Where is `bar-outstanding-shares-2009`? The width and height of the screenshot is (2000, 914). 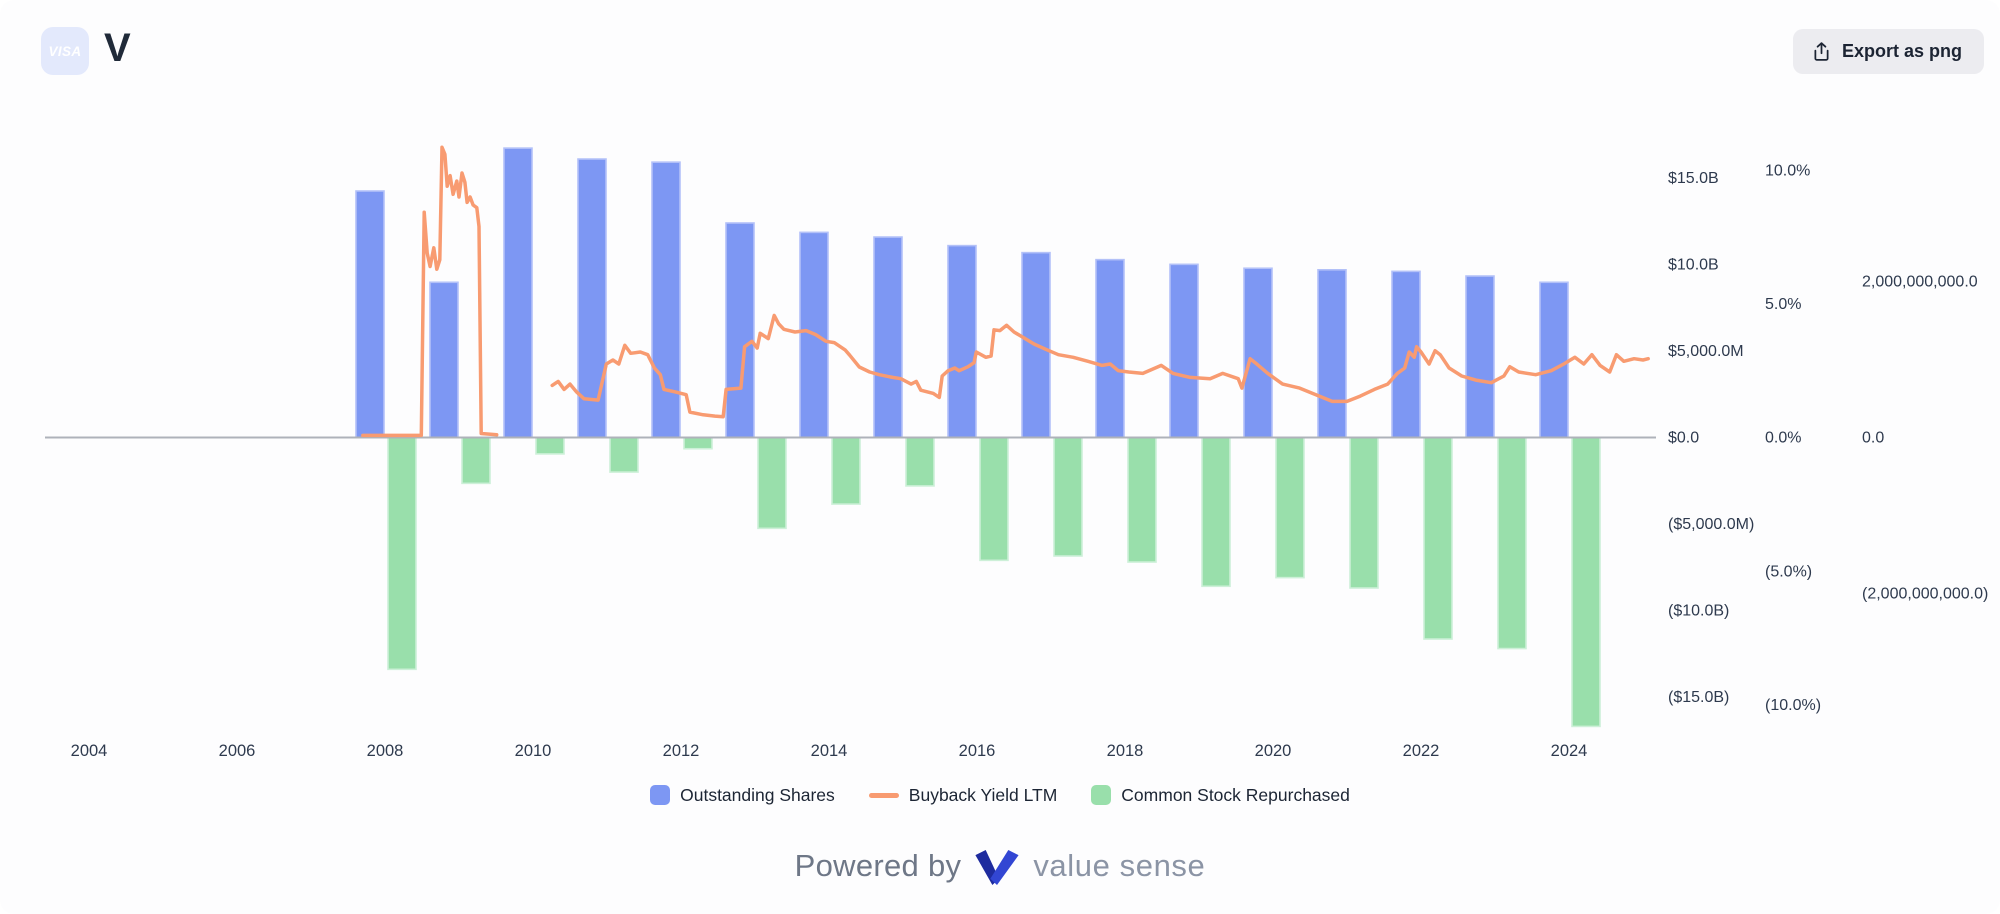
bar-outstanding-shares-2009 is located at coordinates (444, 360).